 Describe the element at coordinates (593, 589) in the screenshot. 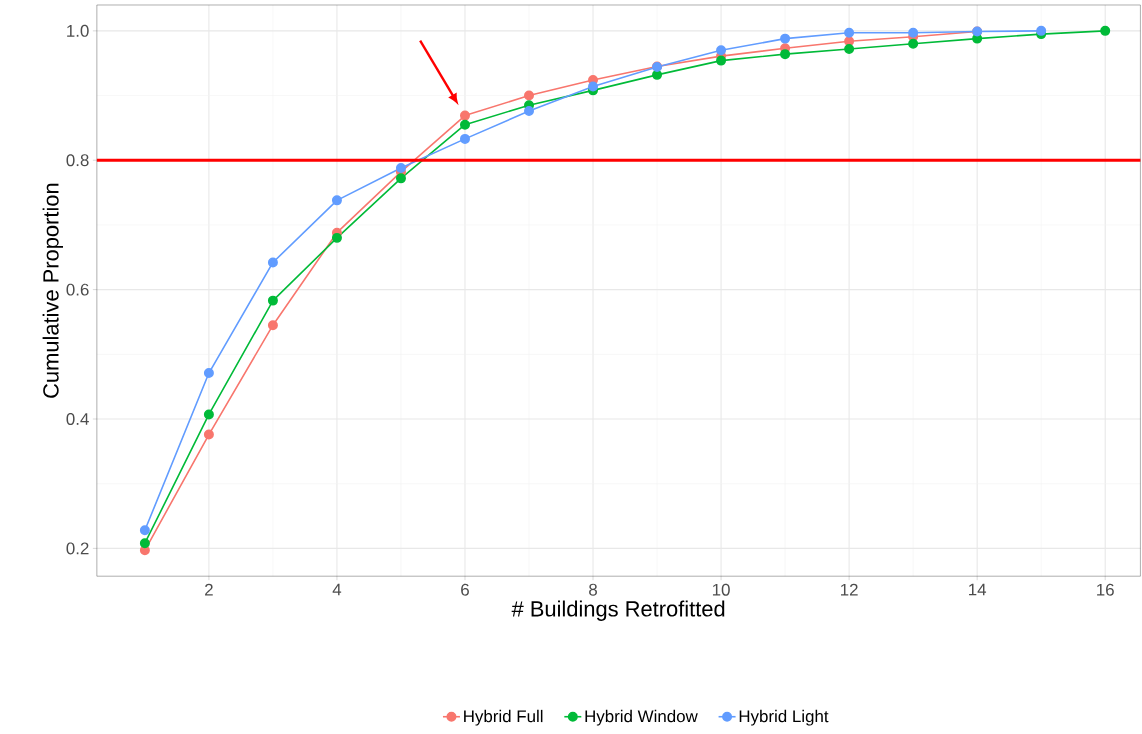

I see `x-tick-label: 8` at that location.